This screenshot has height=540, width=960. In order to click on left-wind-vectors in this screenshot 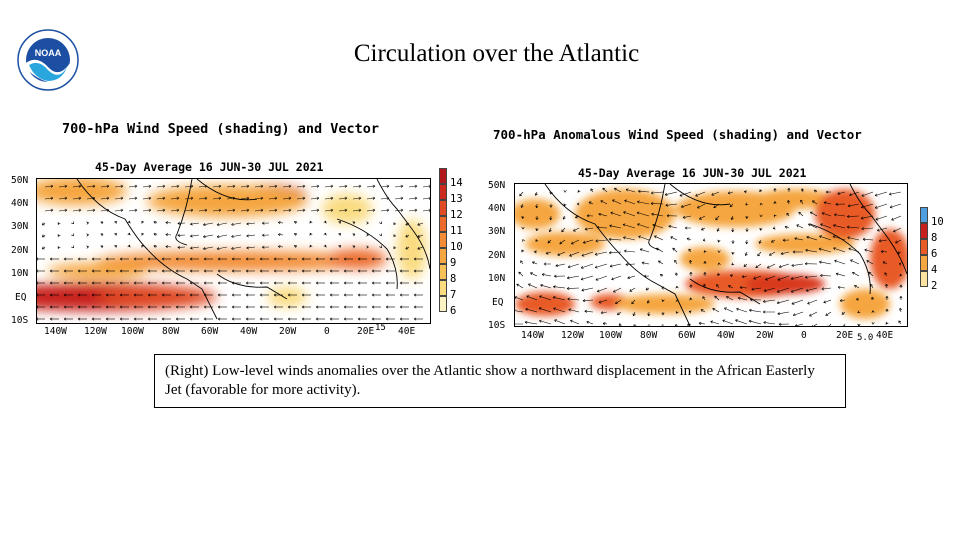, I will do `click(233, 252)`.